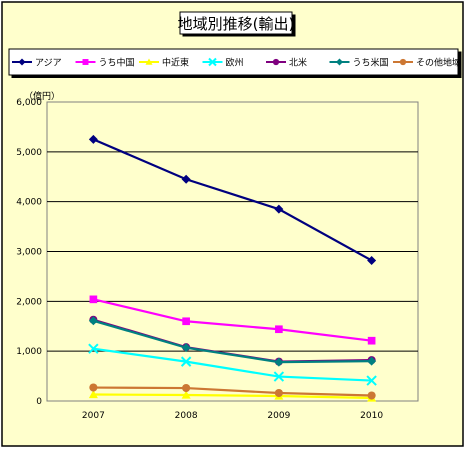 This screenshot has width=468, height=455. Describe the element at coordinates (371, 63) in the screenshot. I see `legend-label: うち米国` at that location.